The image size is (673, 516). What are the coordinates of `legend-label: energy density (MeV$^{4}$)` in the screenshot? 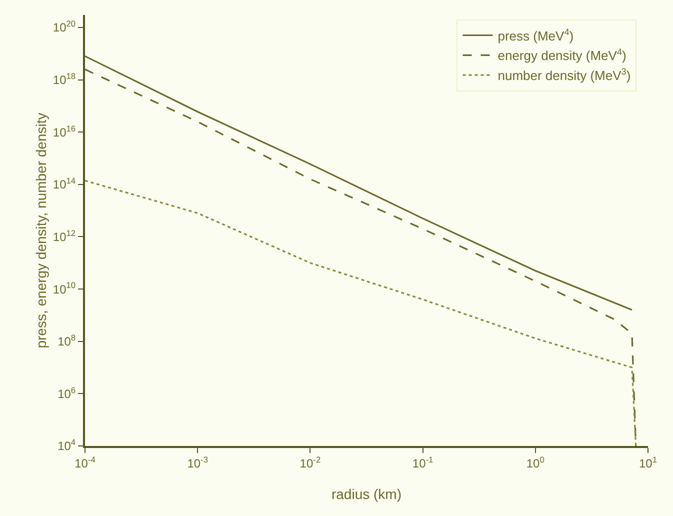 It's located at (562, 55).